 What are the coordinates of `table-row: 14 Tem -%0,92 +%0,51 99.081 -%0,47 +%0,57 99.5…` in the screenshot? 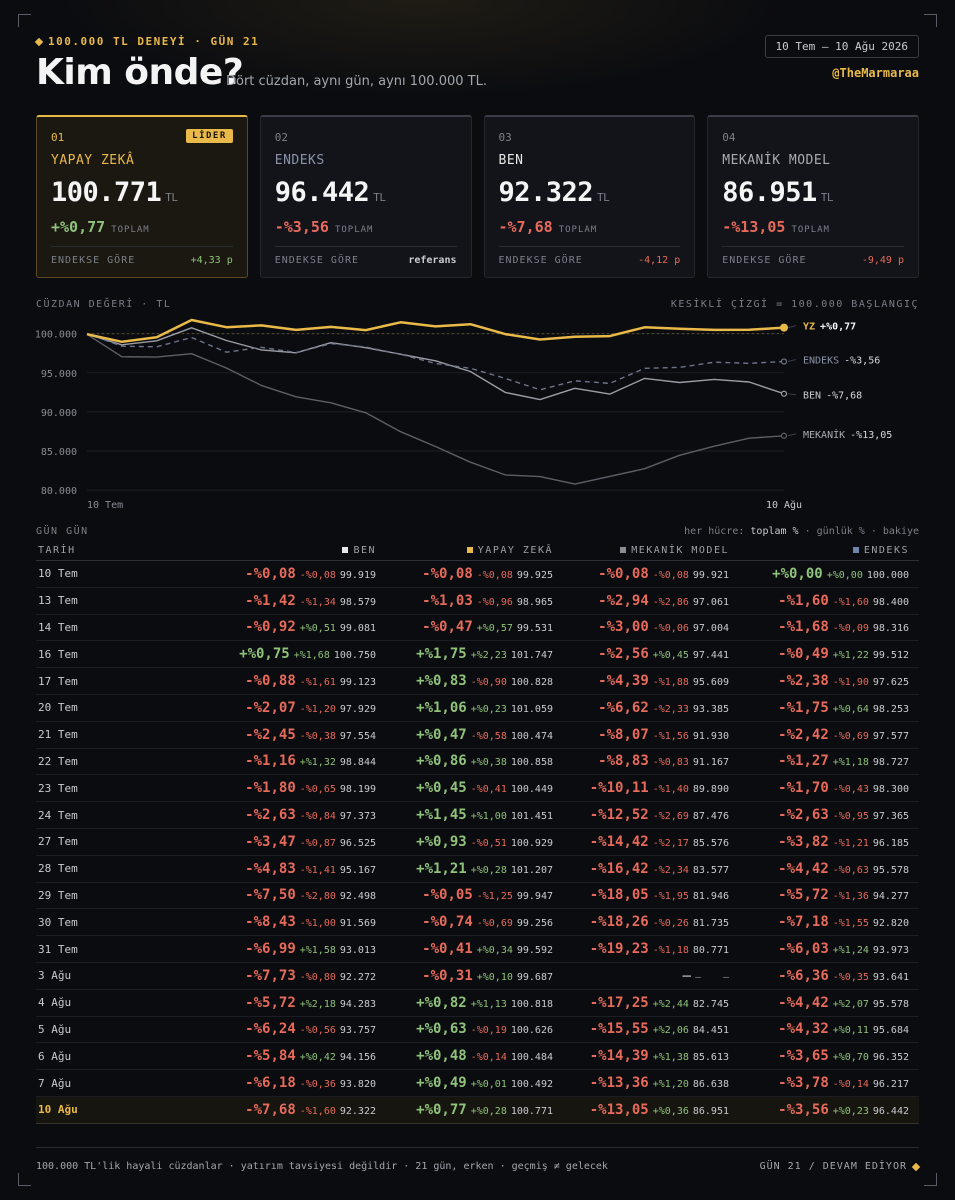 It's located at (477, 628).